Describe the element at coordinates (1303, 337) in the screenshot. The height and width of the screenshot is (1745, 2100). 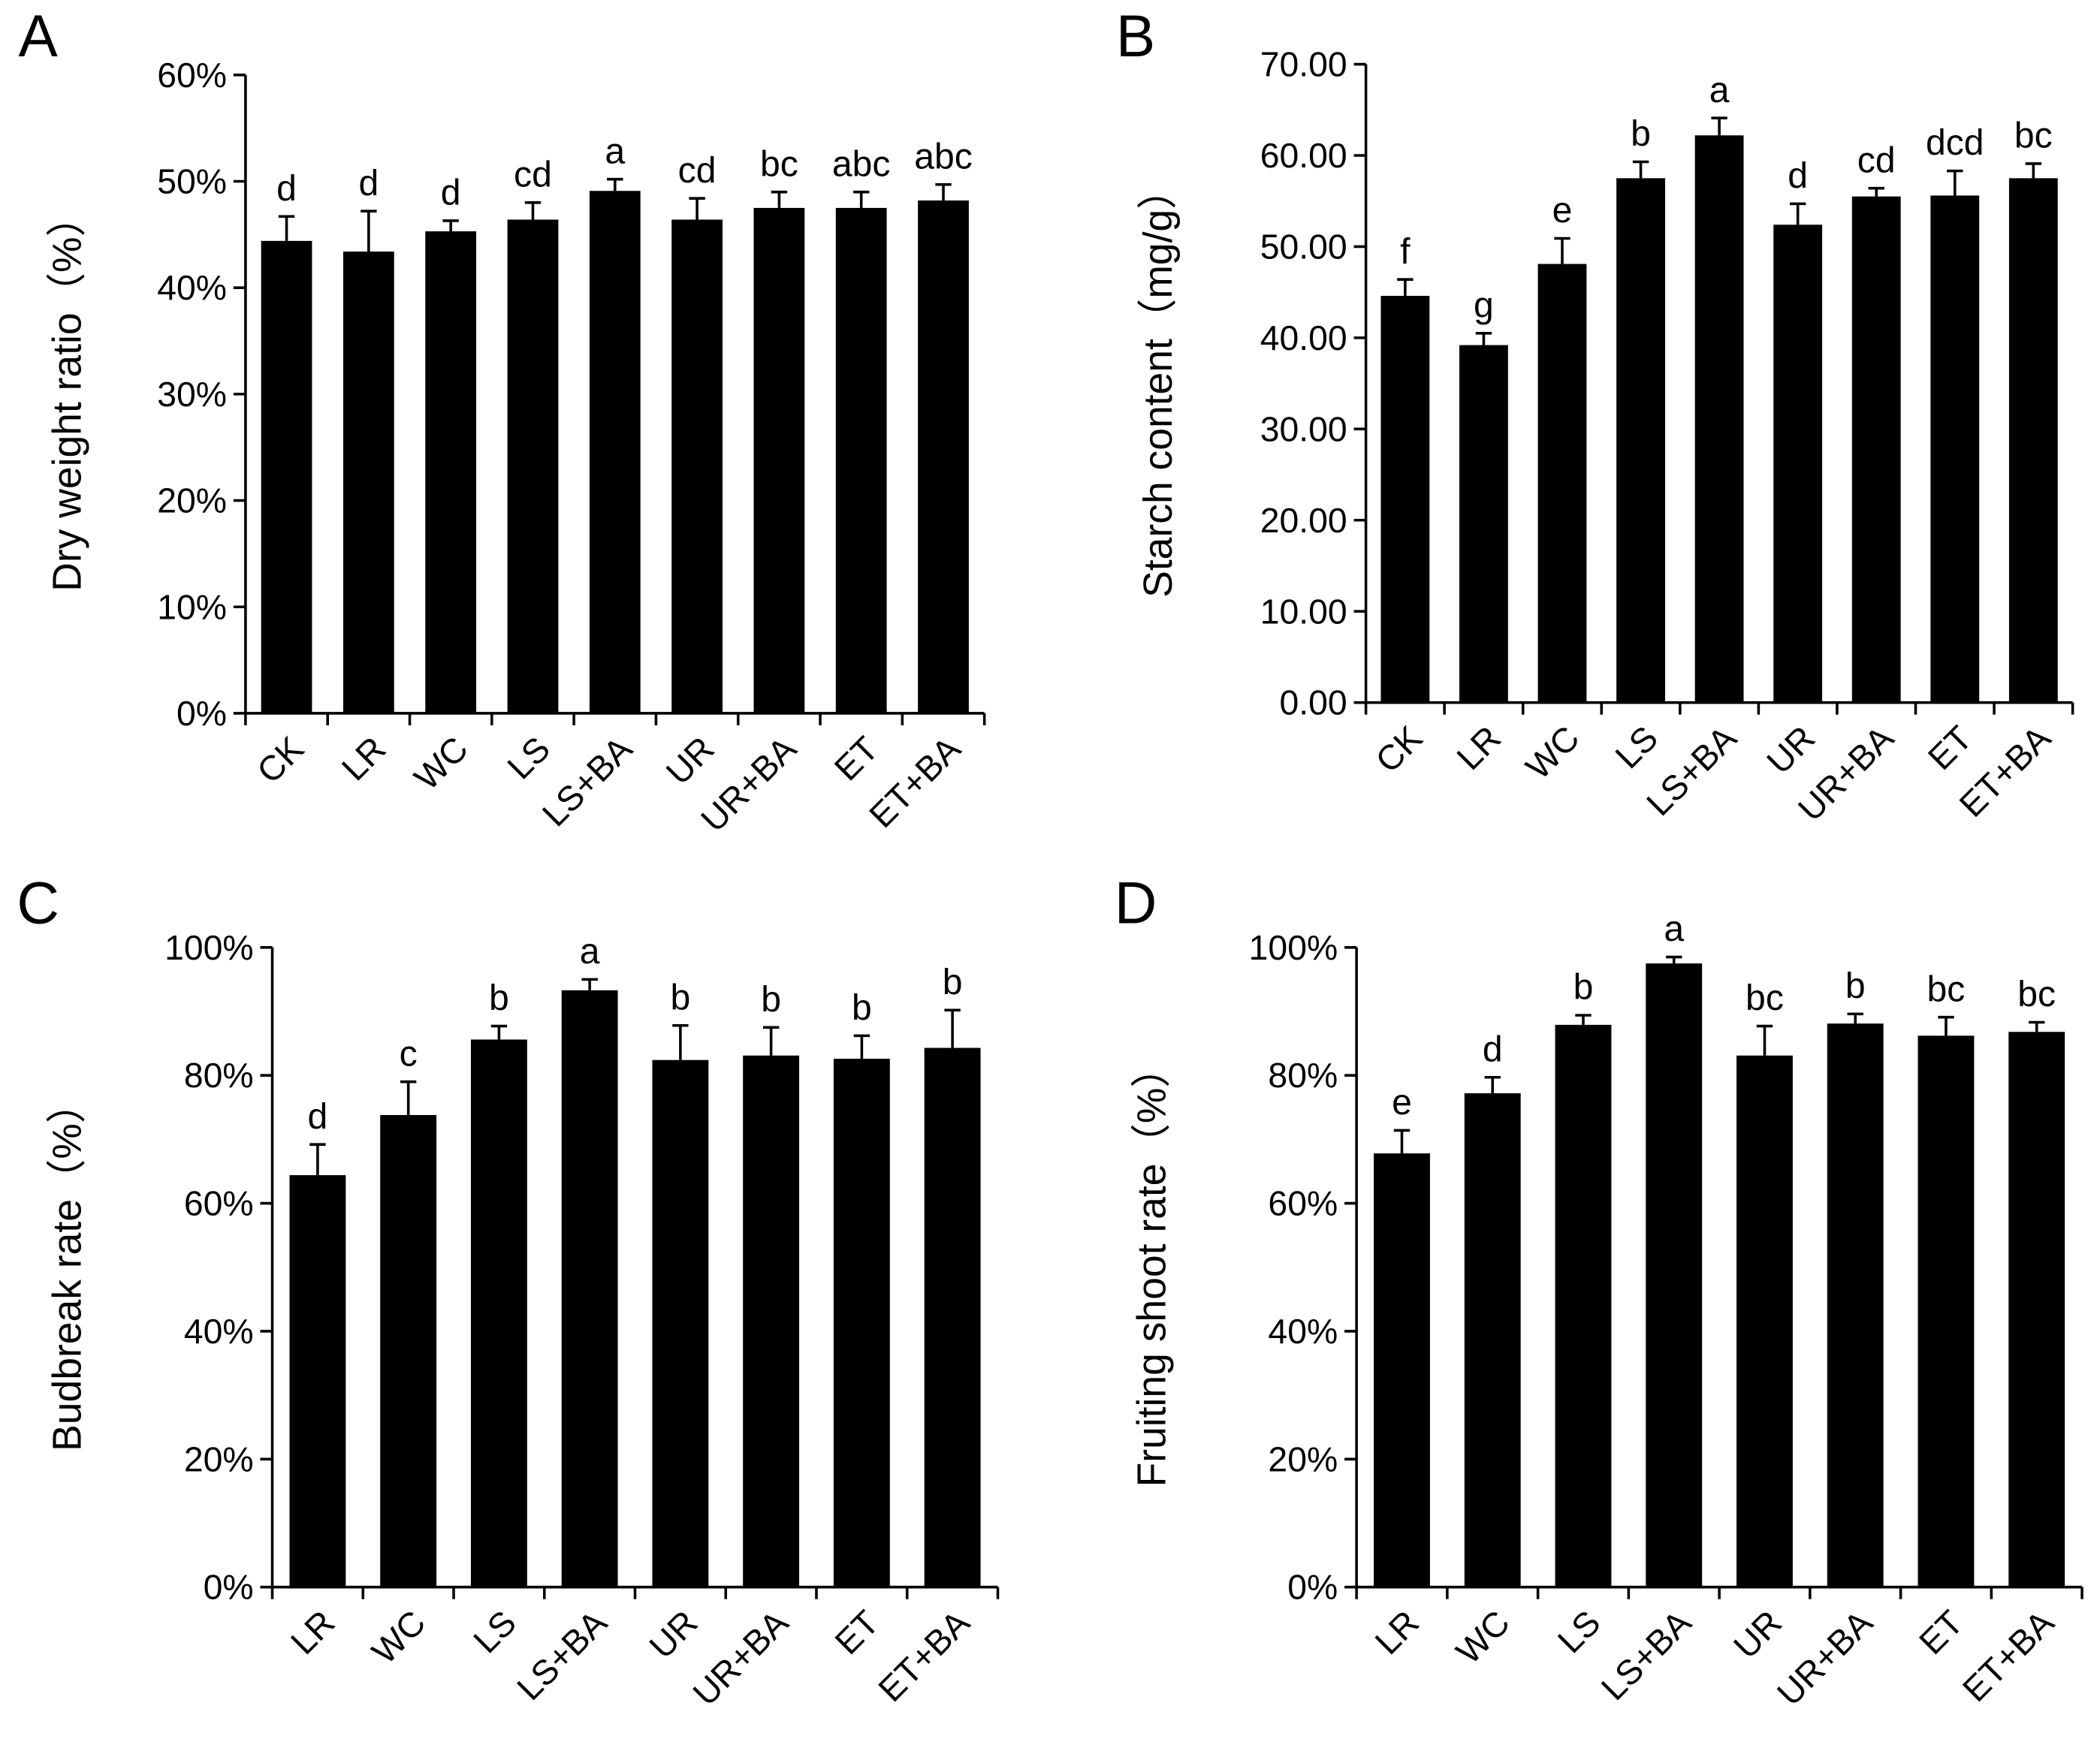
I see `y-tick-label: 40.00` at that location.